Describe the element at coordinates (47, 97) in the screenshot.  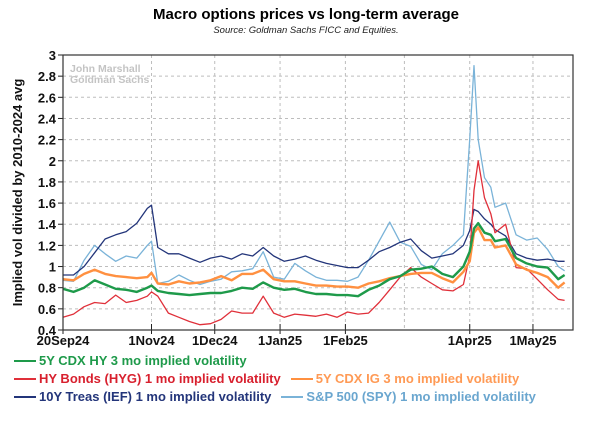
I see `y-tick-label: 2.6` at that location.